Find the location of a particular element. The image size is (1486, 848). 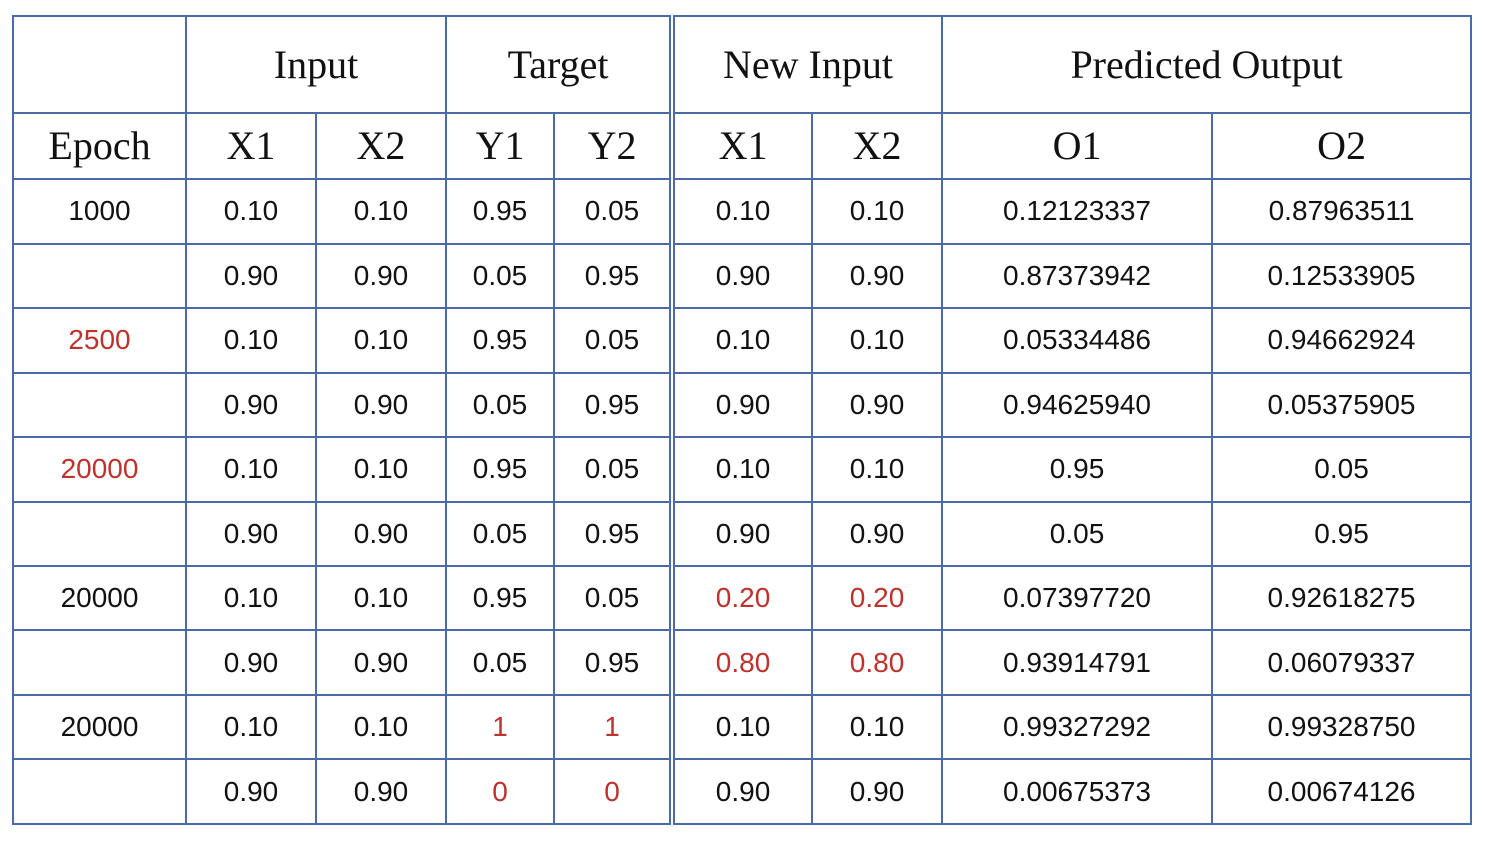

output-o2-header: O2 is located at coordinates (1342, 146).